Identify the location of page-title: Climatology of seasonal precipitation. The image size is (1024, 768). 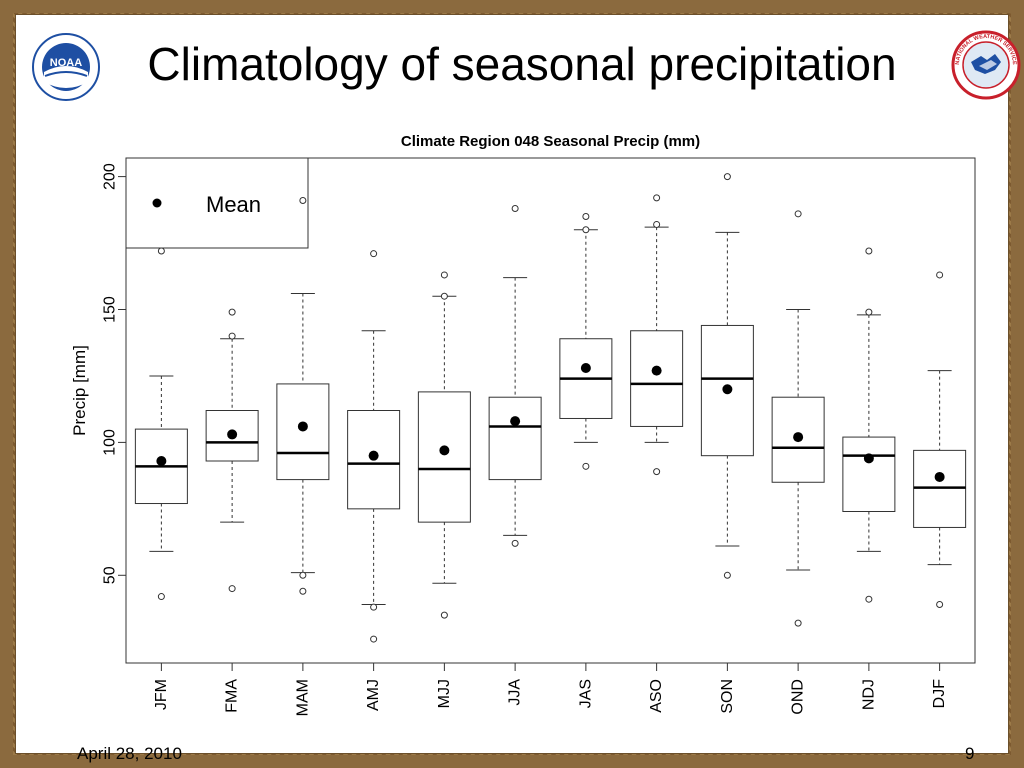
(522, 64).